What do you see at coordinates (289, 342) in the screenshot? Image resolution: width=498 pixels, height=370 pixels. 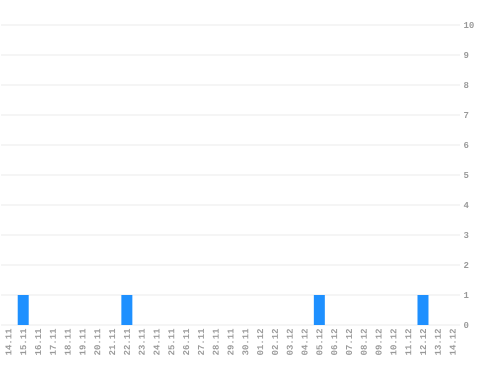 I see `x-tick-label: 03.12` at bounding box center [289, 342].